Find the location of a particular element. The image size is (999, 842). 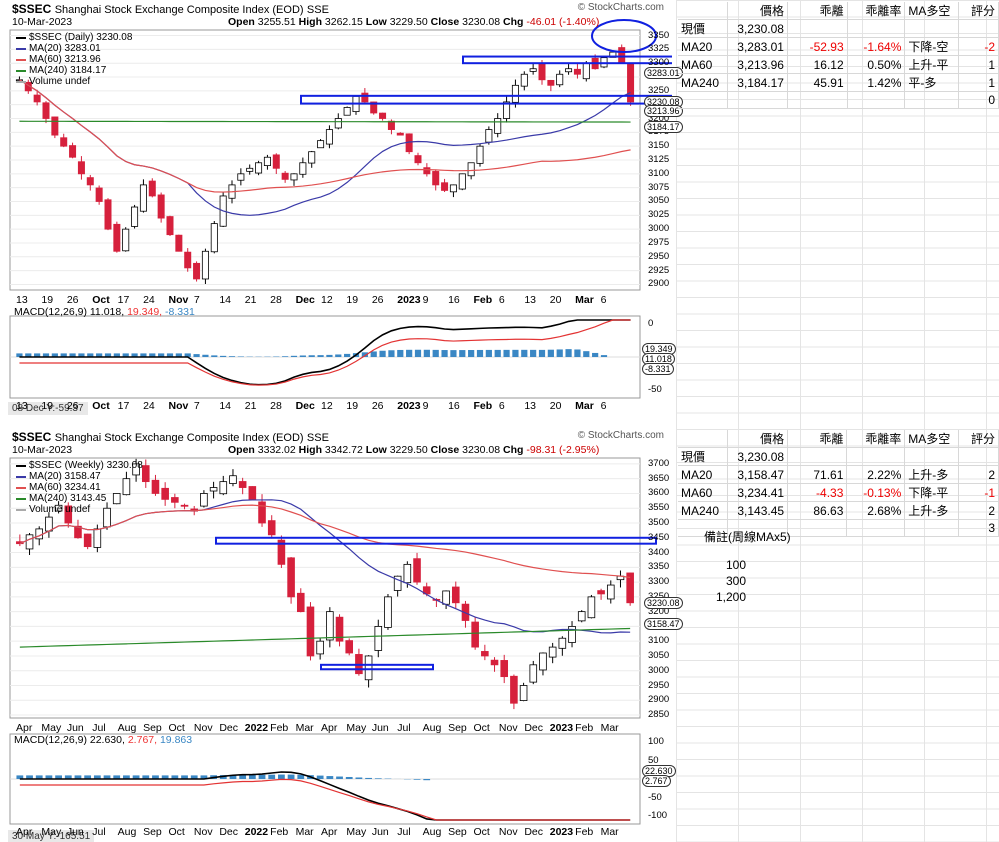

table-cell: 1.42% is located at coordinates (876, 82).